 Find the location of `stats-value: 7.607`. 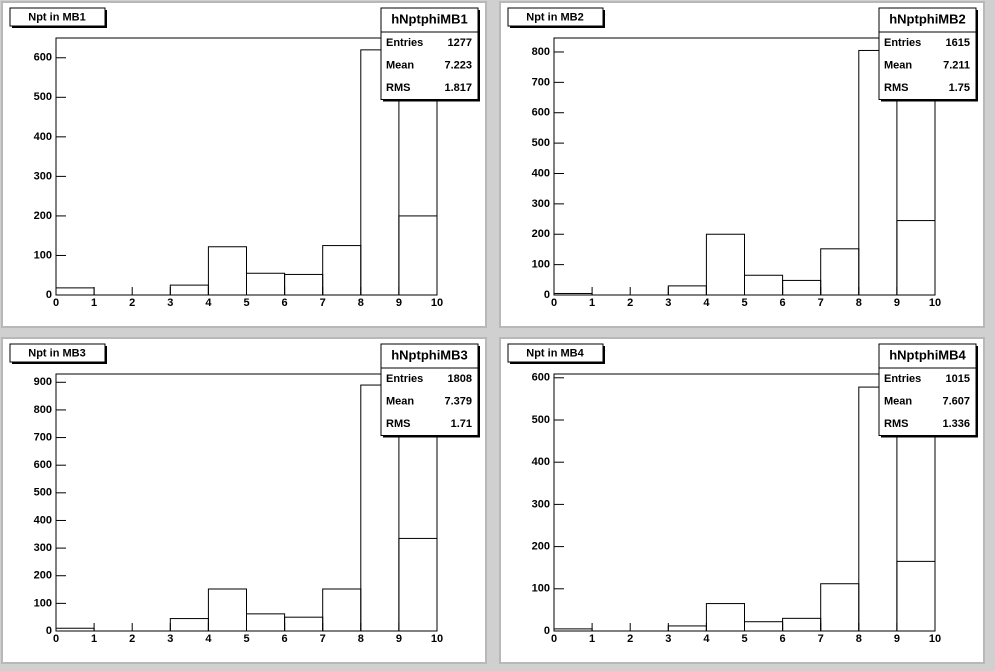

stats-value: 7.607 is located at coordinates (956, 402).